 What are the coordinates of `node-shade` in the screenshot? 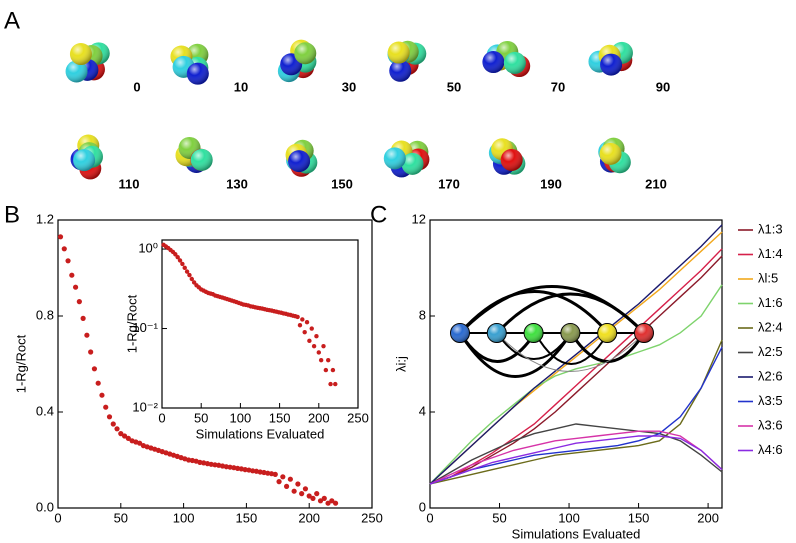 It's located at (460, 333).